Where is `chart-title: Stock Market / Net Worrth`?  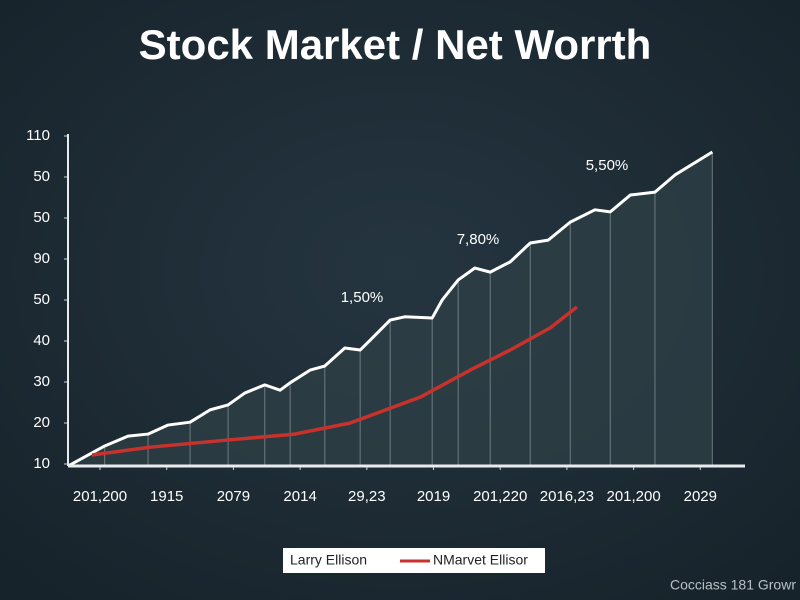 chart-title: Stock Market / Net Worrth is located at coordinates (395, 44).